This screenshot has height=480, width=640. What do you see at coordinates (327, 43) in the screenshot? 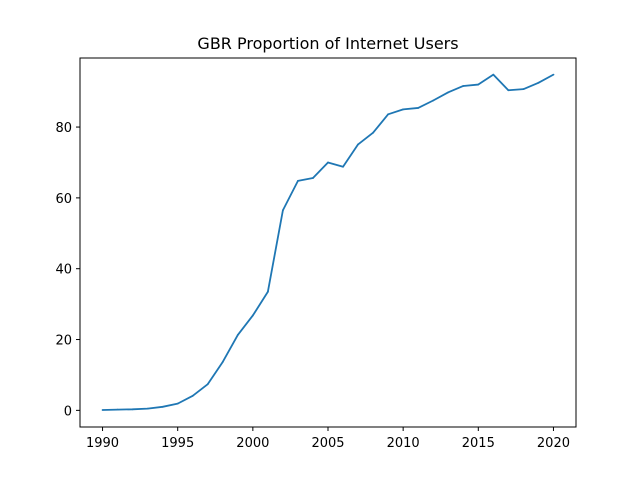
I see `chart-title: GBR Proportion of Internet Users` at bounding box center [327, 43].